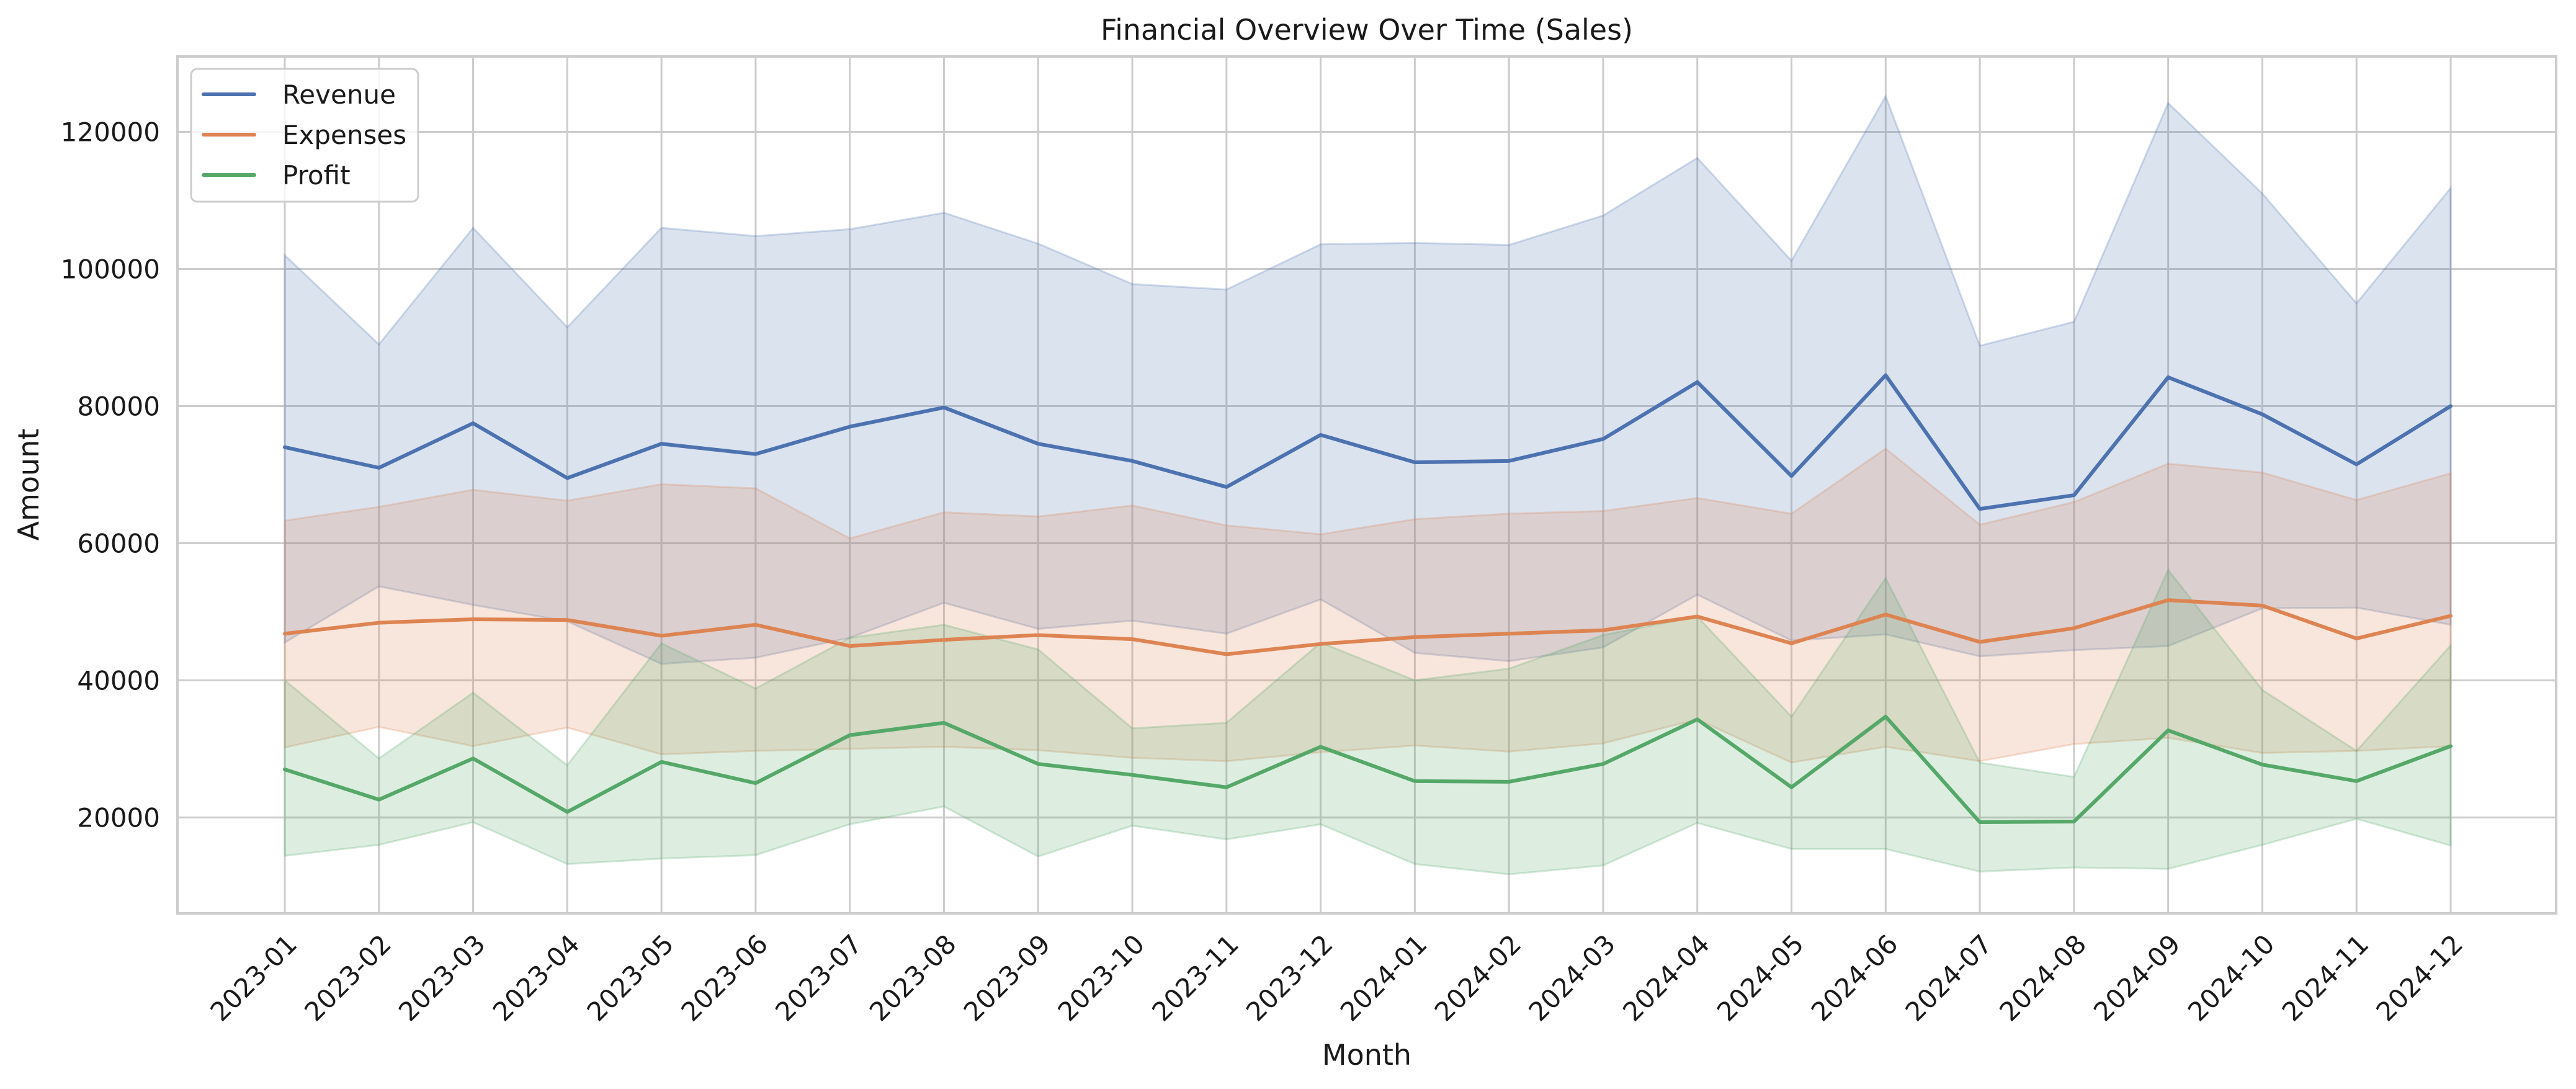  What do you see at coordinates (118, 680) in the screenshot?
I see `y-tick-label: 40000` at bounding box center [118, 680].